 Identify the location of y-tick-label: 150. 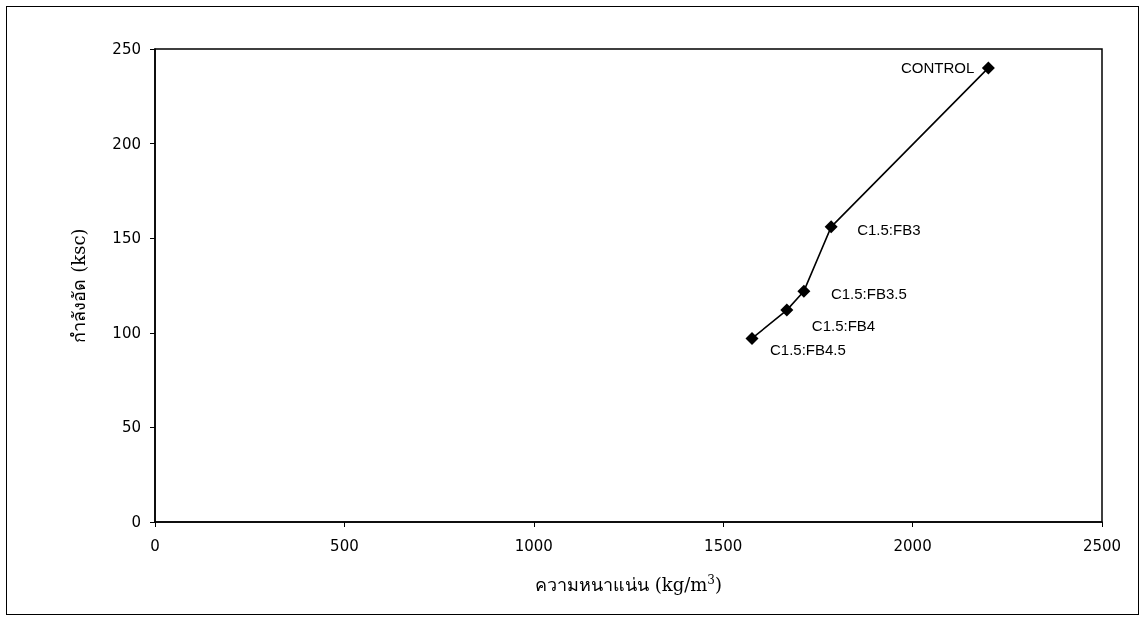
(126, 238).